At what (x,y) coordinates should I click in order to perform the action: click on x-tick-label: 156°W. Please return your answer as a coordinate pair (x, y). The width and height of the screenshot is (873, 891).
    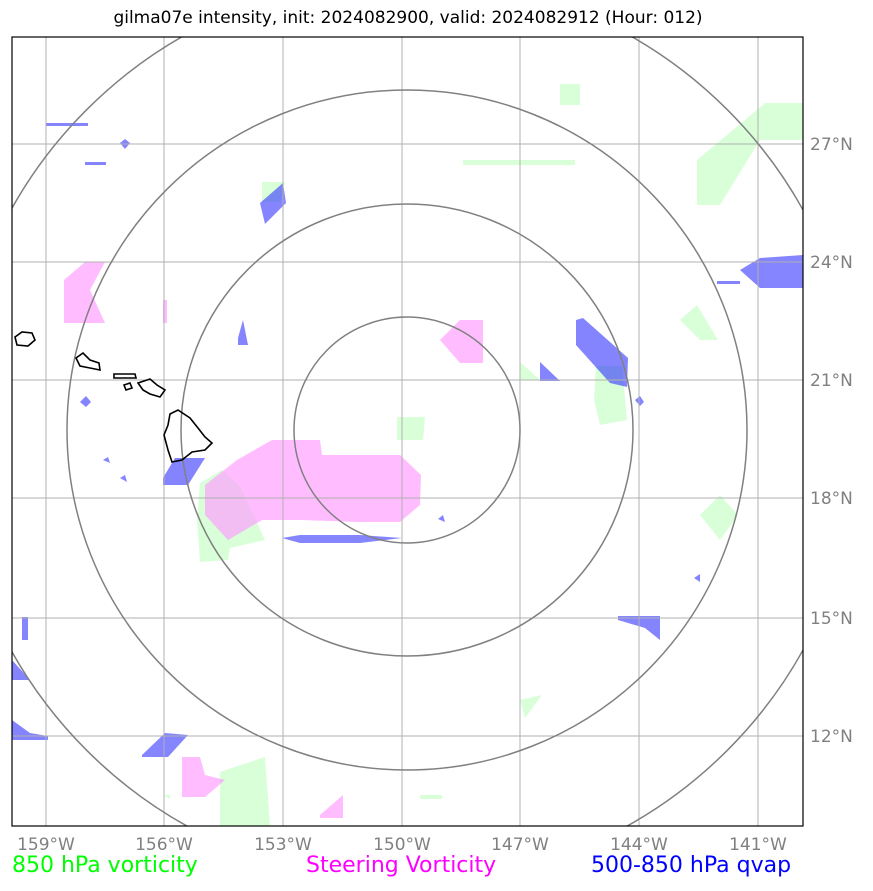
    Looking at the image, I should click on (164, 845).